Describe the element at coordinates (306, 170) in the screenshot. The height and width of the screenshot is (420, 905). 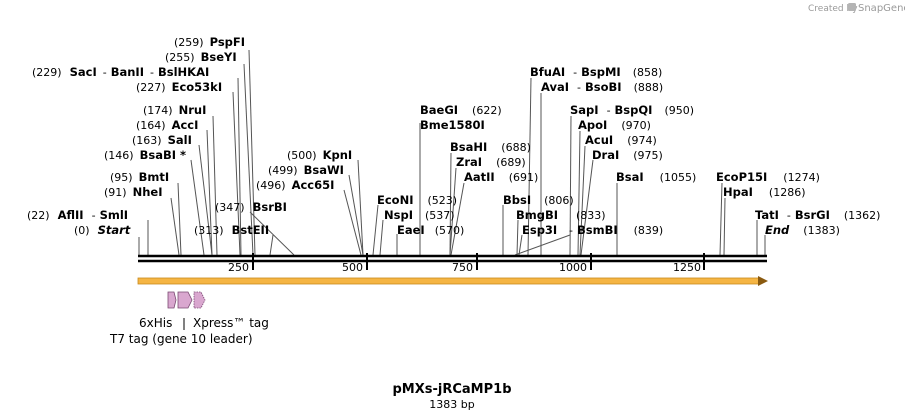
I see `enzyme-label: (499) BsaWI` at that location.